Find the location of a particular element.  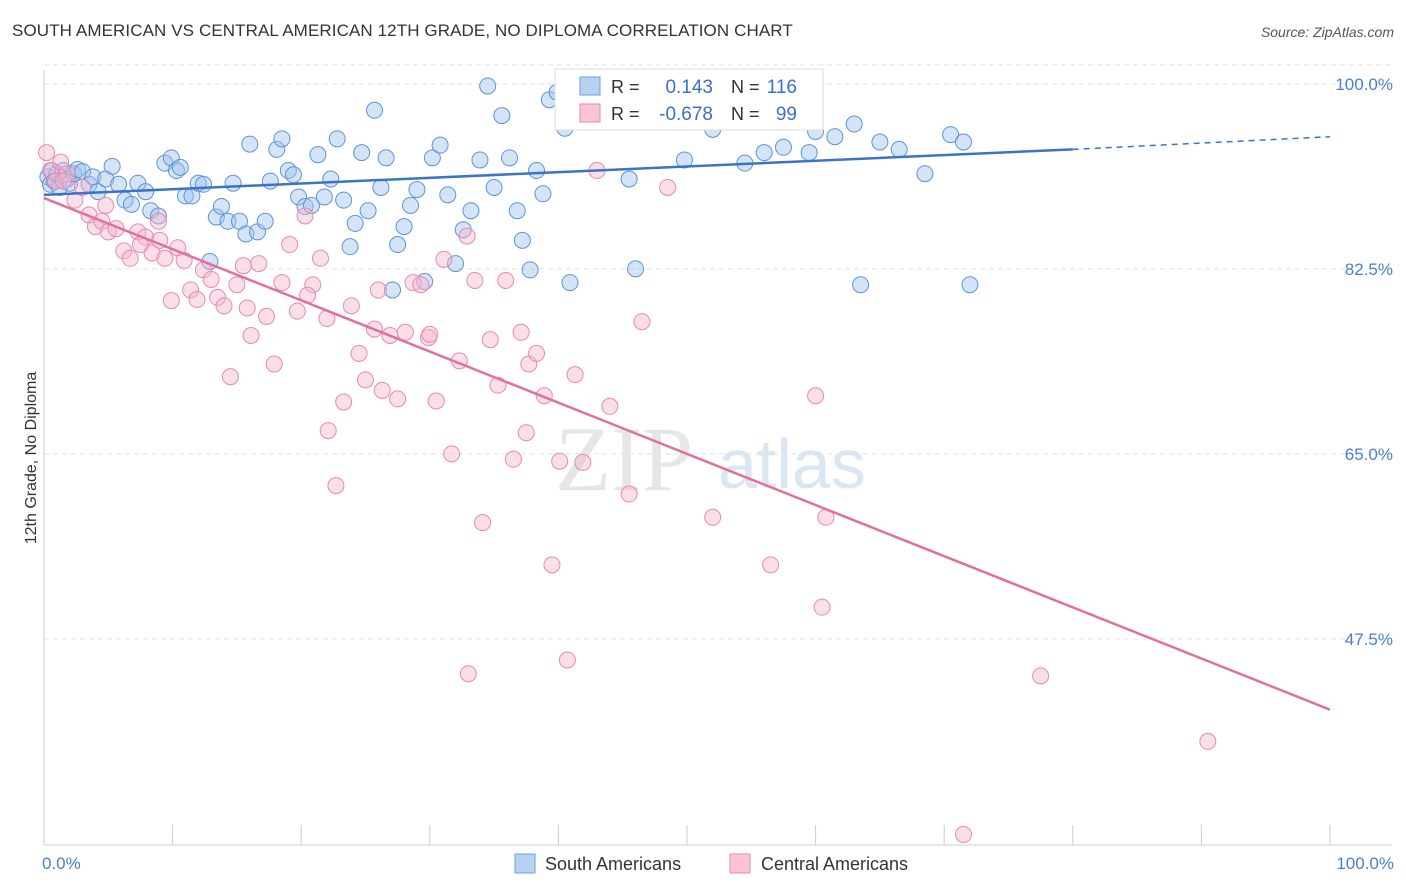

y-tick-label-1: 65.0% is located at coordinates (1369, 454).